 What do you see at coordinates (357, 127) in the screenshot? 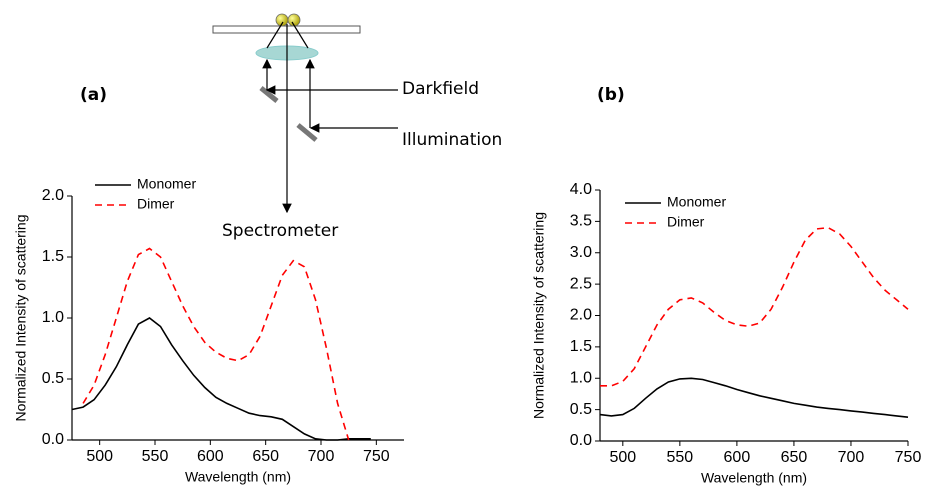
I see `setup-diagram: Darkfield Illumination Spectrometer` at bounding box center [357, 127].